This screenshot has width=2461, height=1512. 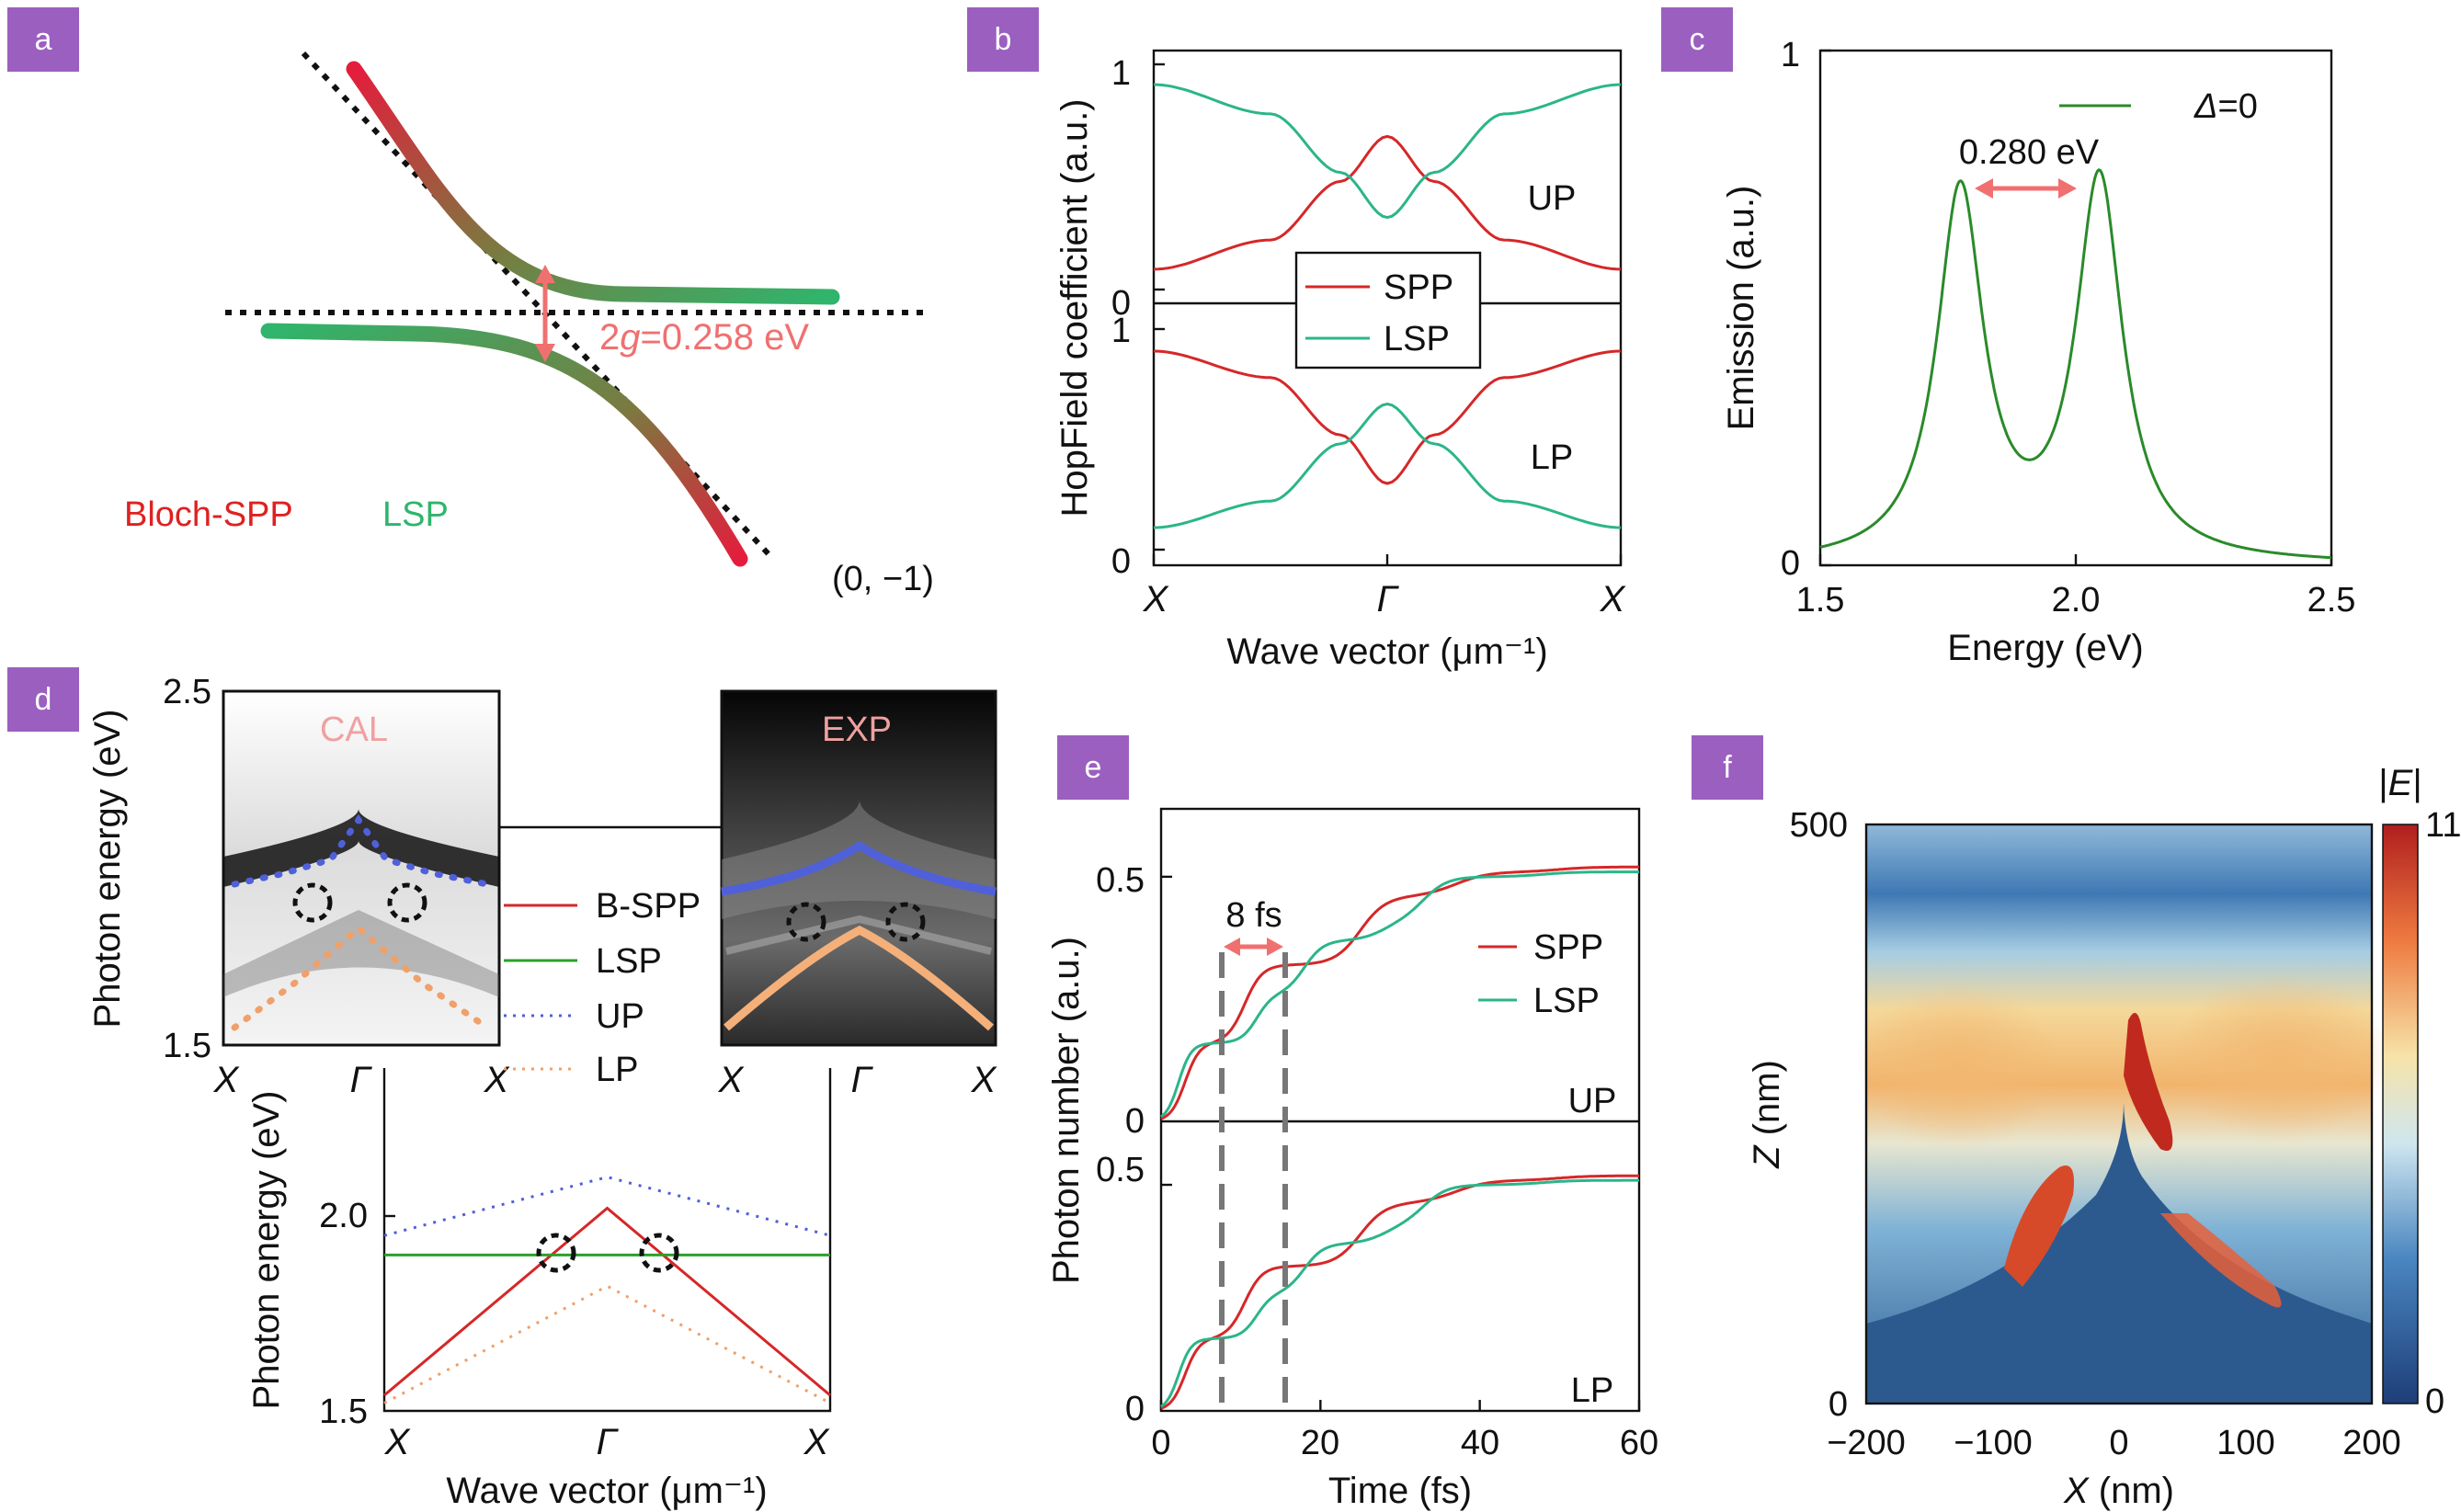 I want to click on c-xlabel: Energy (eV), so click(x=2045, y=648).